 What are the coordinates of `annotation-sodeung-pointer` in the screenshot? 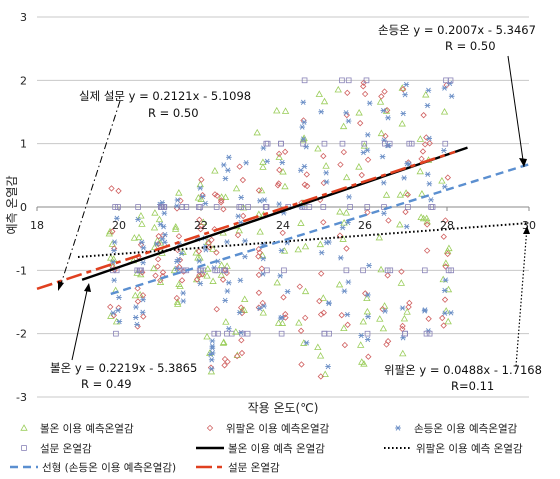 It's located at (516, 111).